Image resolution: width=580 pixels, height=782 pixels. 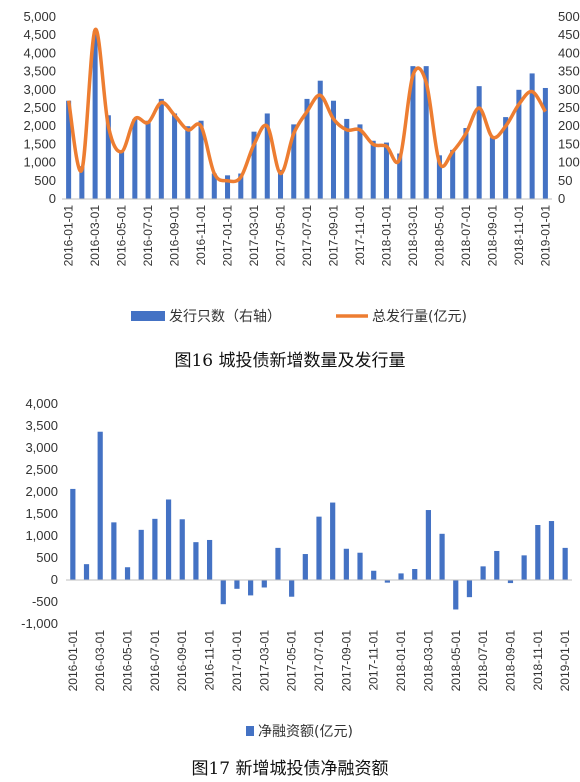 I want to click on y-right-tick-label: 150, so click(x=569, y=143).